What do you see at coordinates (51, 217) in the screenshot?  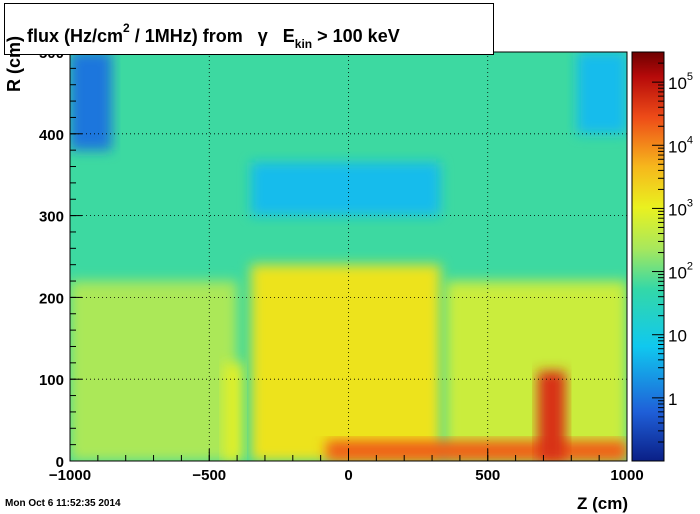 I see `y-tick-label: 300` at bounding box center [51, 217].